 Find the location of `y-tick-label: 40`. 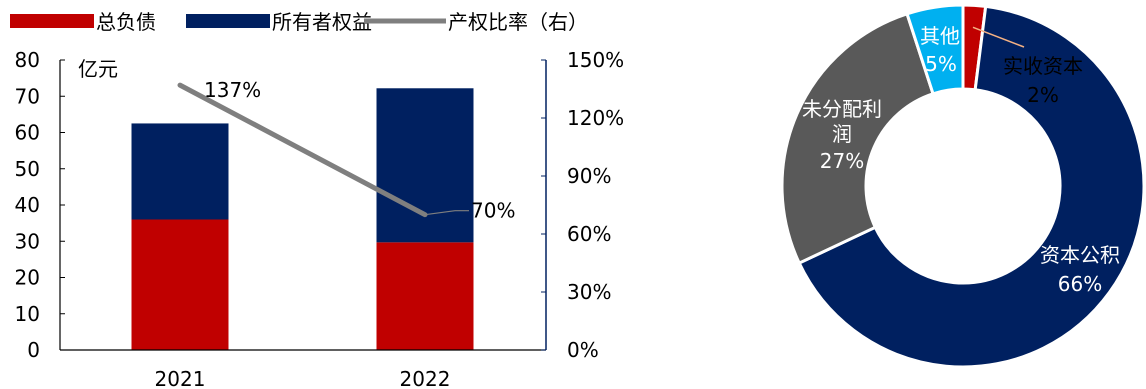

y-tick-label: 40 is located at coordinates (27, 205).